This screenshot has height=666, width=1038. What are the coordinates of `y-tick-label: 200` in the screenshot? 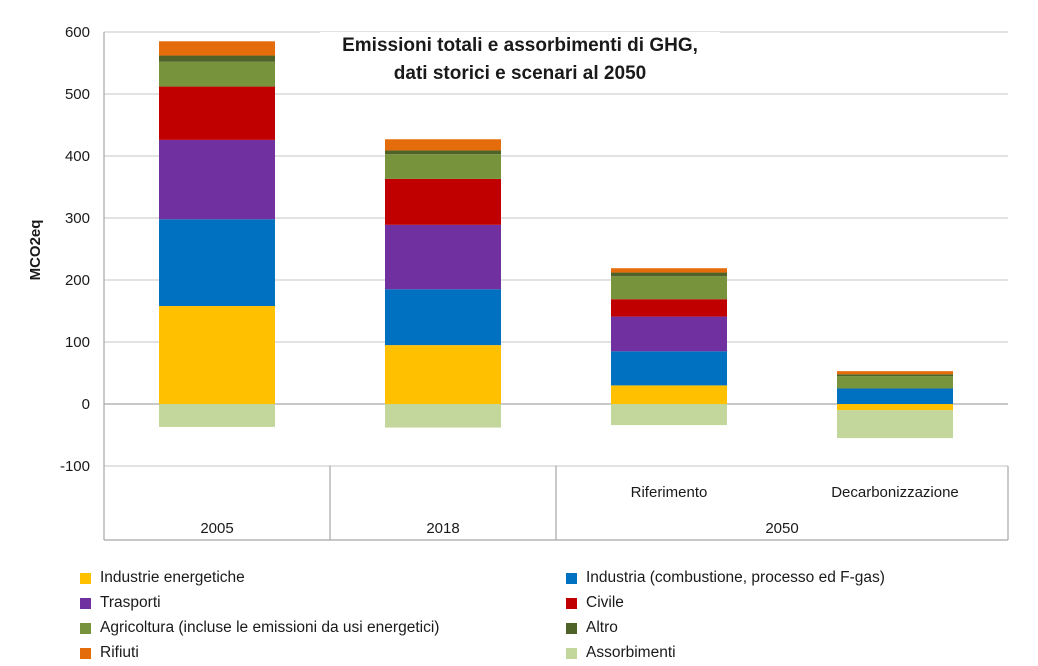 It's located at (77, 280).